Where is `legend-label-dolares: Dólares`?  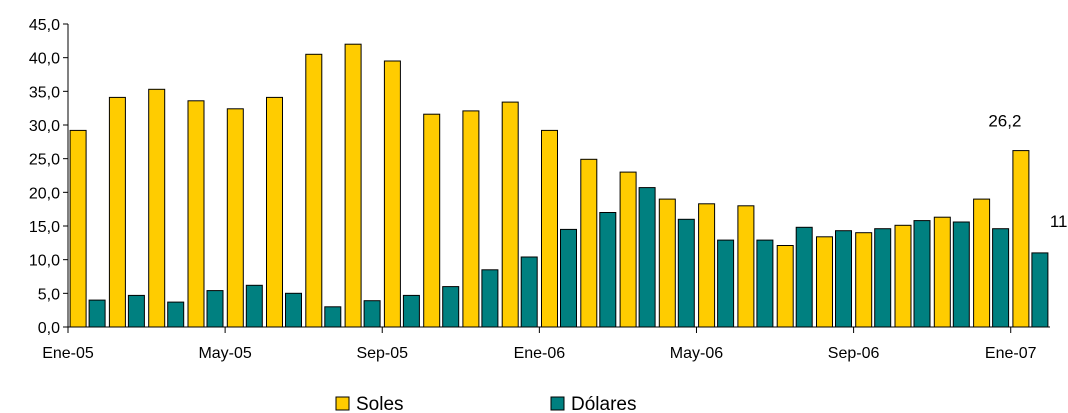
legend-label-dolares: Dólares is located at coordinates (603, 403).